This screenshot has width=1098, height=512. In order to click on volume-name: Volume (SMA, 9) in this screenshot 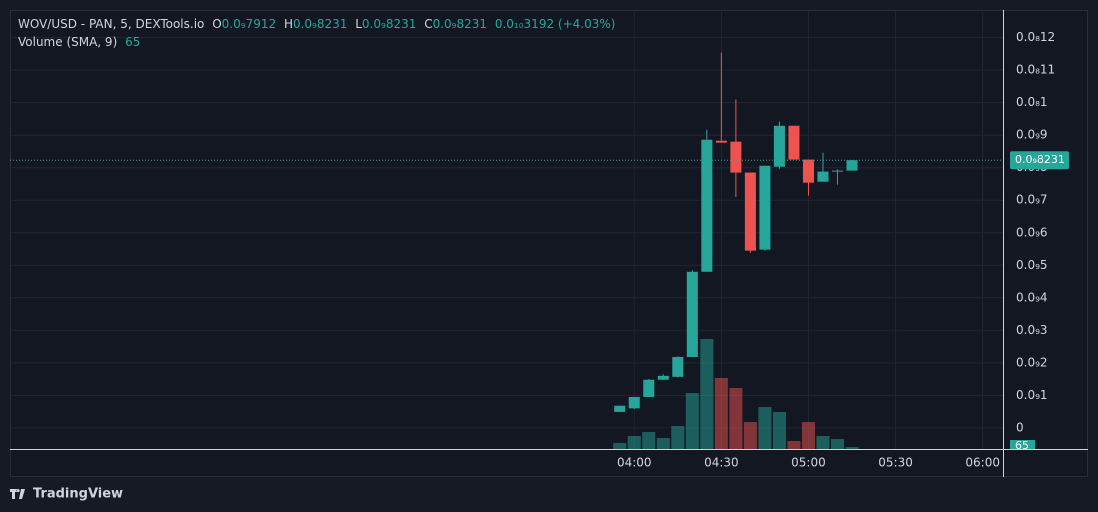, I will do `click(67, 42)`.